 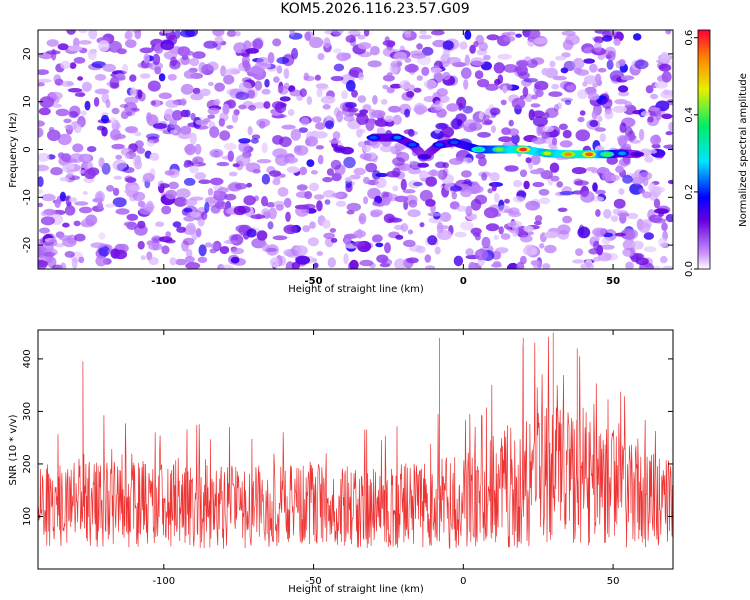 I want to click on colorbar-label: Normalized spectral amplitude, so click(x=743, y=150).